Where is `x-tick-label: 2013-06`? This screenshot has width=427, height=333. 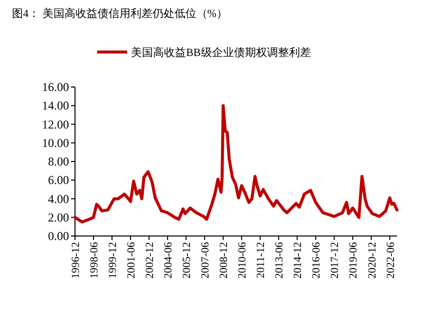
x-tick-label: 2013-06 is located at coordinates (280, 260).